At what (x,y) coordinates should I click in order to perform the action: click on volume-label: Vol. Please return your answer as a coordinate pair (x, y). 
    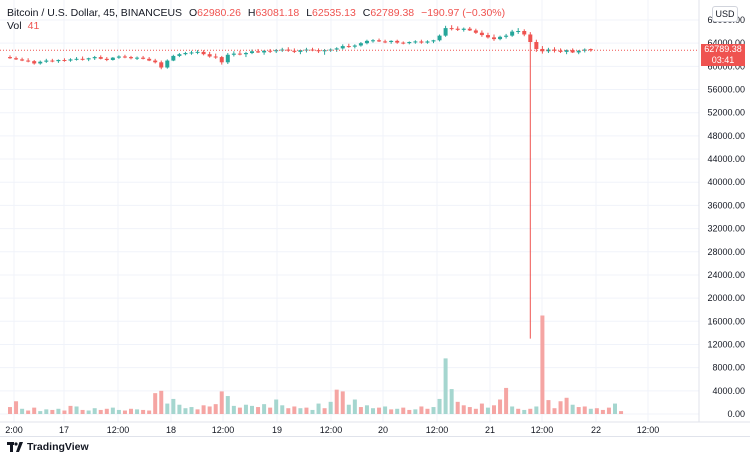
    Looking at the image, I should click on (14, 26).